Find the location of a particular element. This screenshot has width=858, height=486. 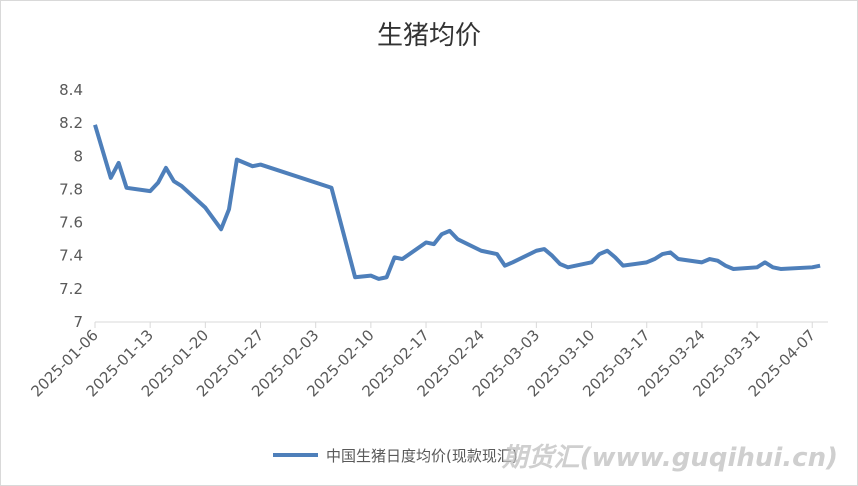

watermark: 期货汇(www.guqihui.cn) is located at coordinates (669, 458).